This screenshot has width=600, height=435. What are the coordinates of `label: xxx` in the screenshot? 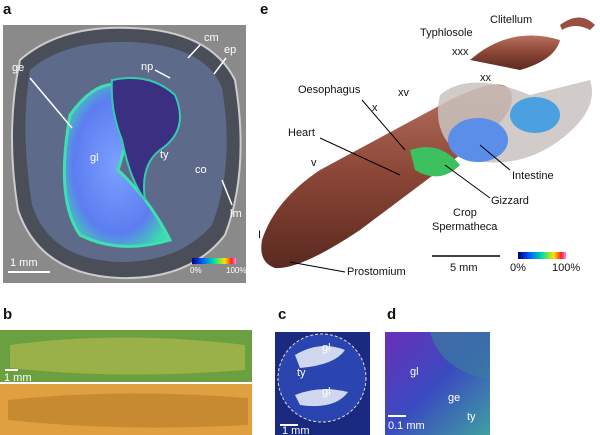 It's located at (460, 52).